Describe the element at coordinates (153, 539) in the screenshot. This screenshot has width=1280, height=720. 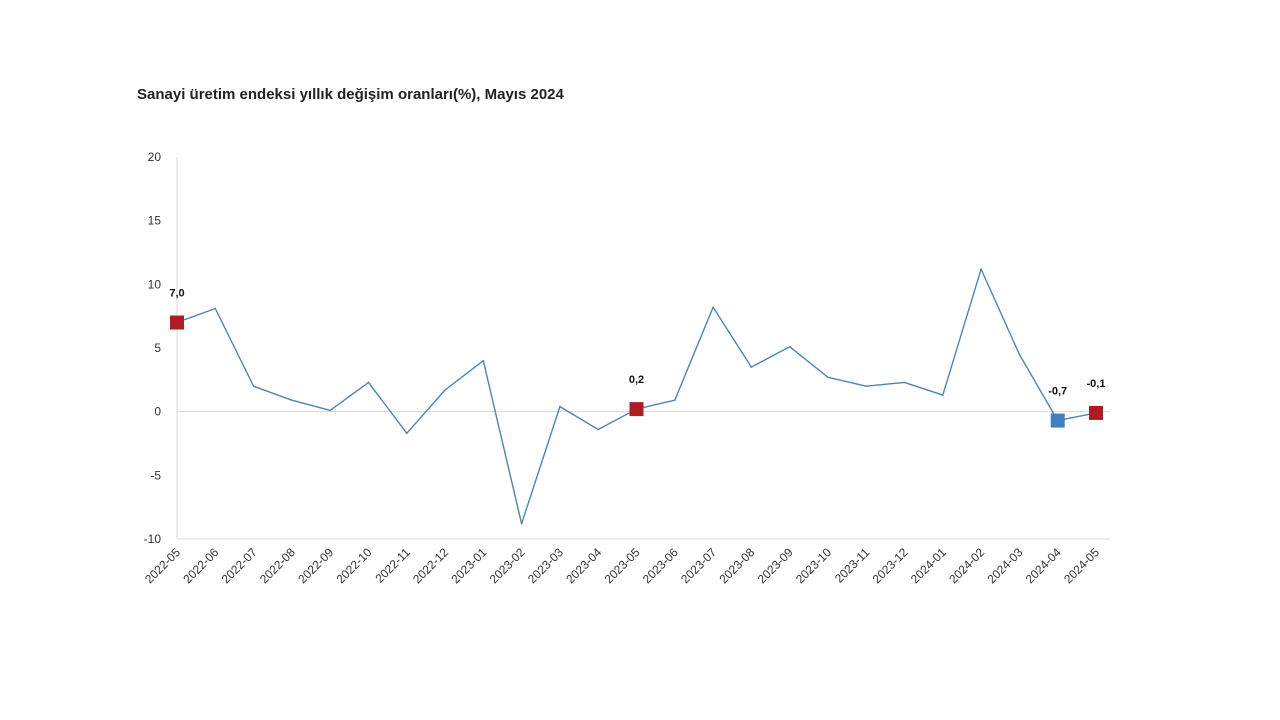
I see `y-tick-label: -10` at that location.